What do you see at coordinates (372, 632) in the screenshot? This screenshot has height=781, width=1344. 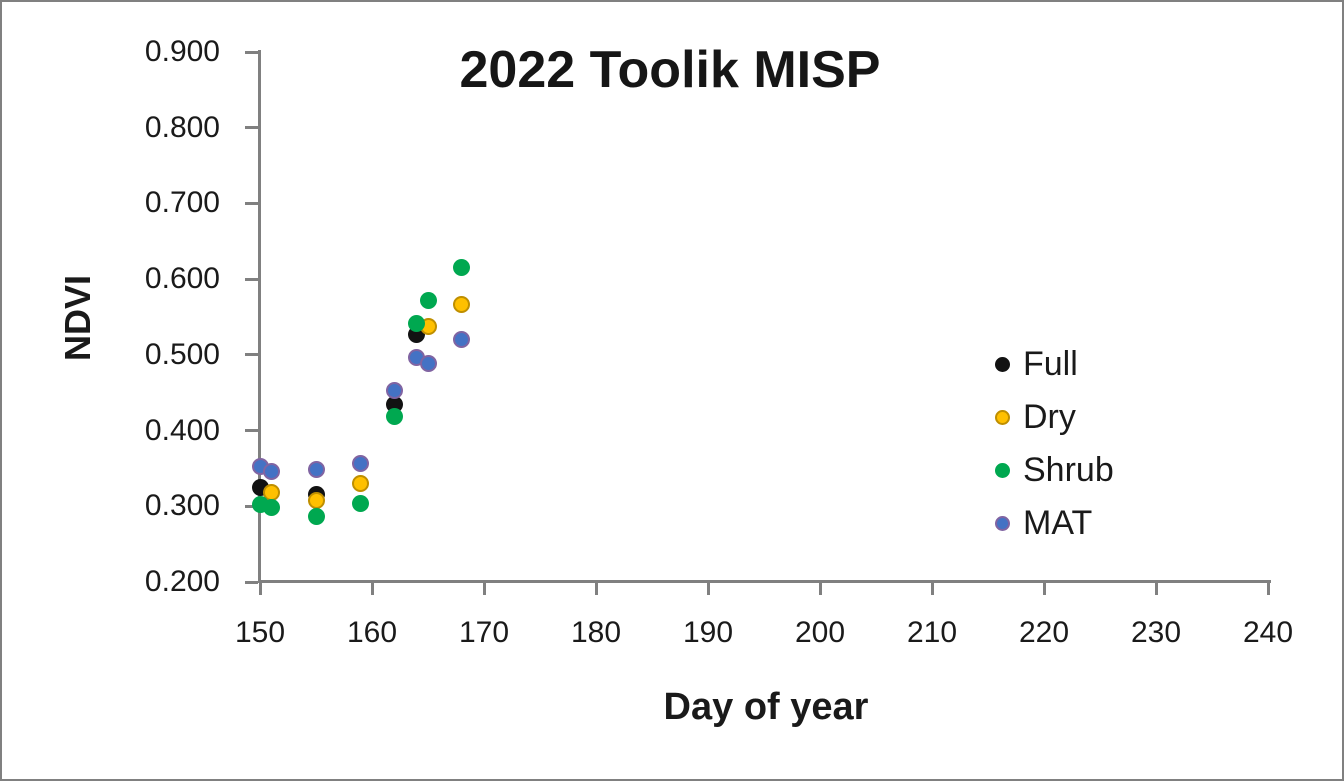 I see `x-tick-label: 160` at bounding box center [372, 632].